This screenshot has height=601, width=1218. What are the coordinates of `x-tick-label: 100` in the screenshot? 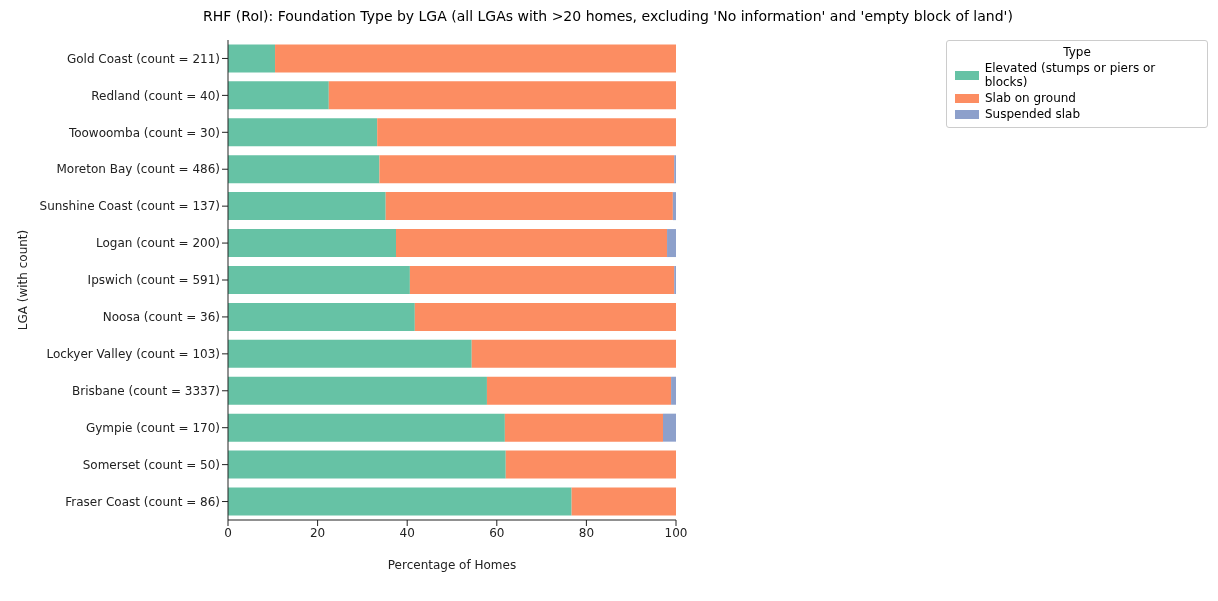 It's located at (676, 532).